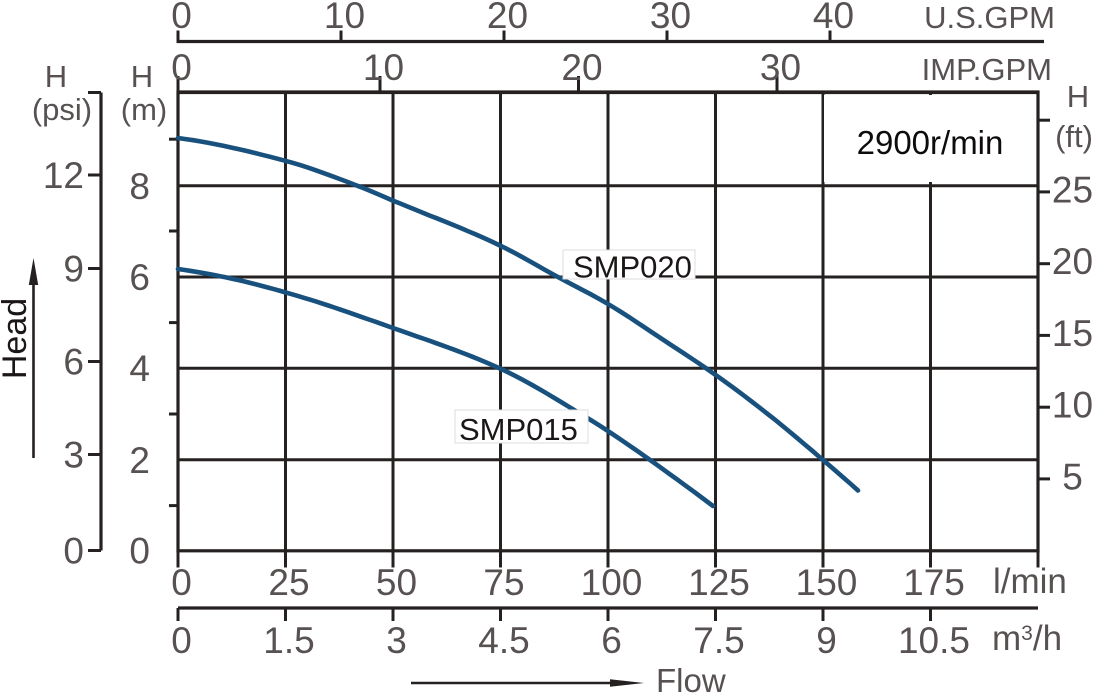  Describe the element at coordinates (934, 640) in the screenshot. I see `svg-text: 10.5` at that location.